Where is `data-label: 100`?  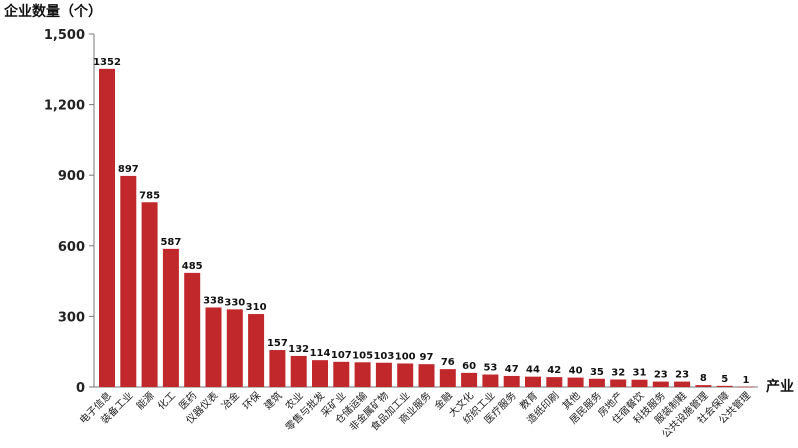
data-label: 100 is located at coordinates (405, 356).